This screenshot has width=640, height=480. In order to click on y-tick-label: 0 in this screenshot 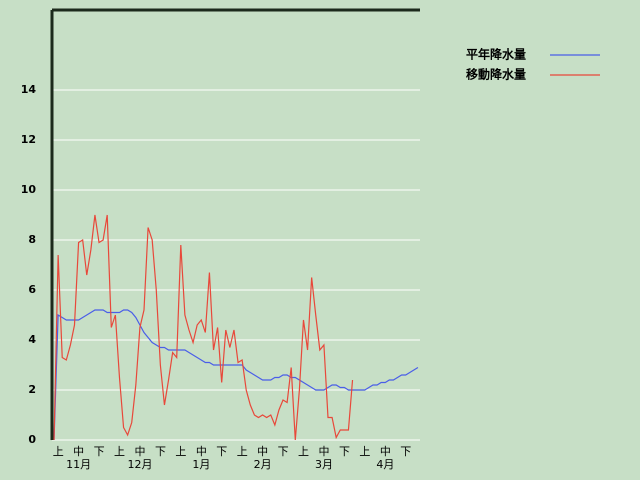, I will do `click(32, 439)`.